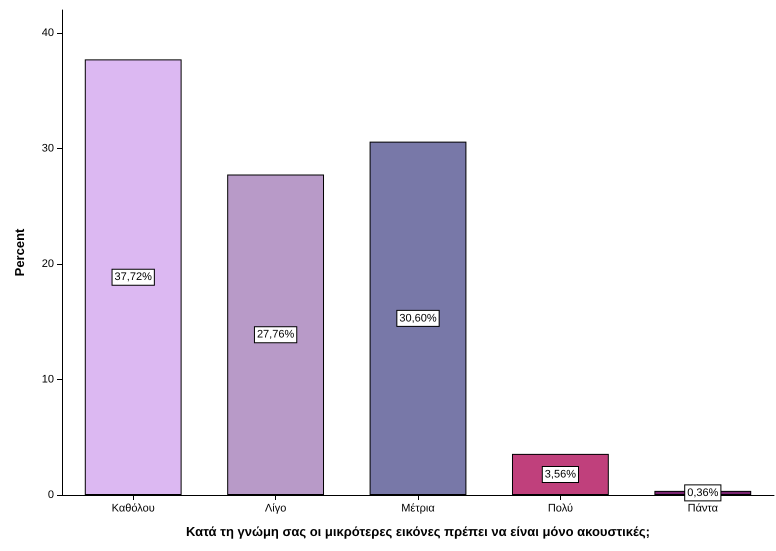  Describe the element at coordinates (133, 277) in the screenshot. I see `data-label: 37,72%` at that location.